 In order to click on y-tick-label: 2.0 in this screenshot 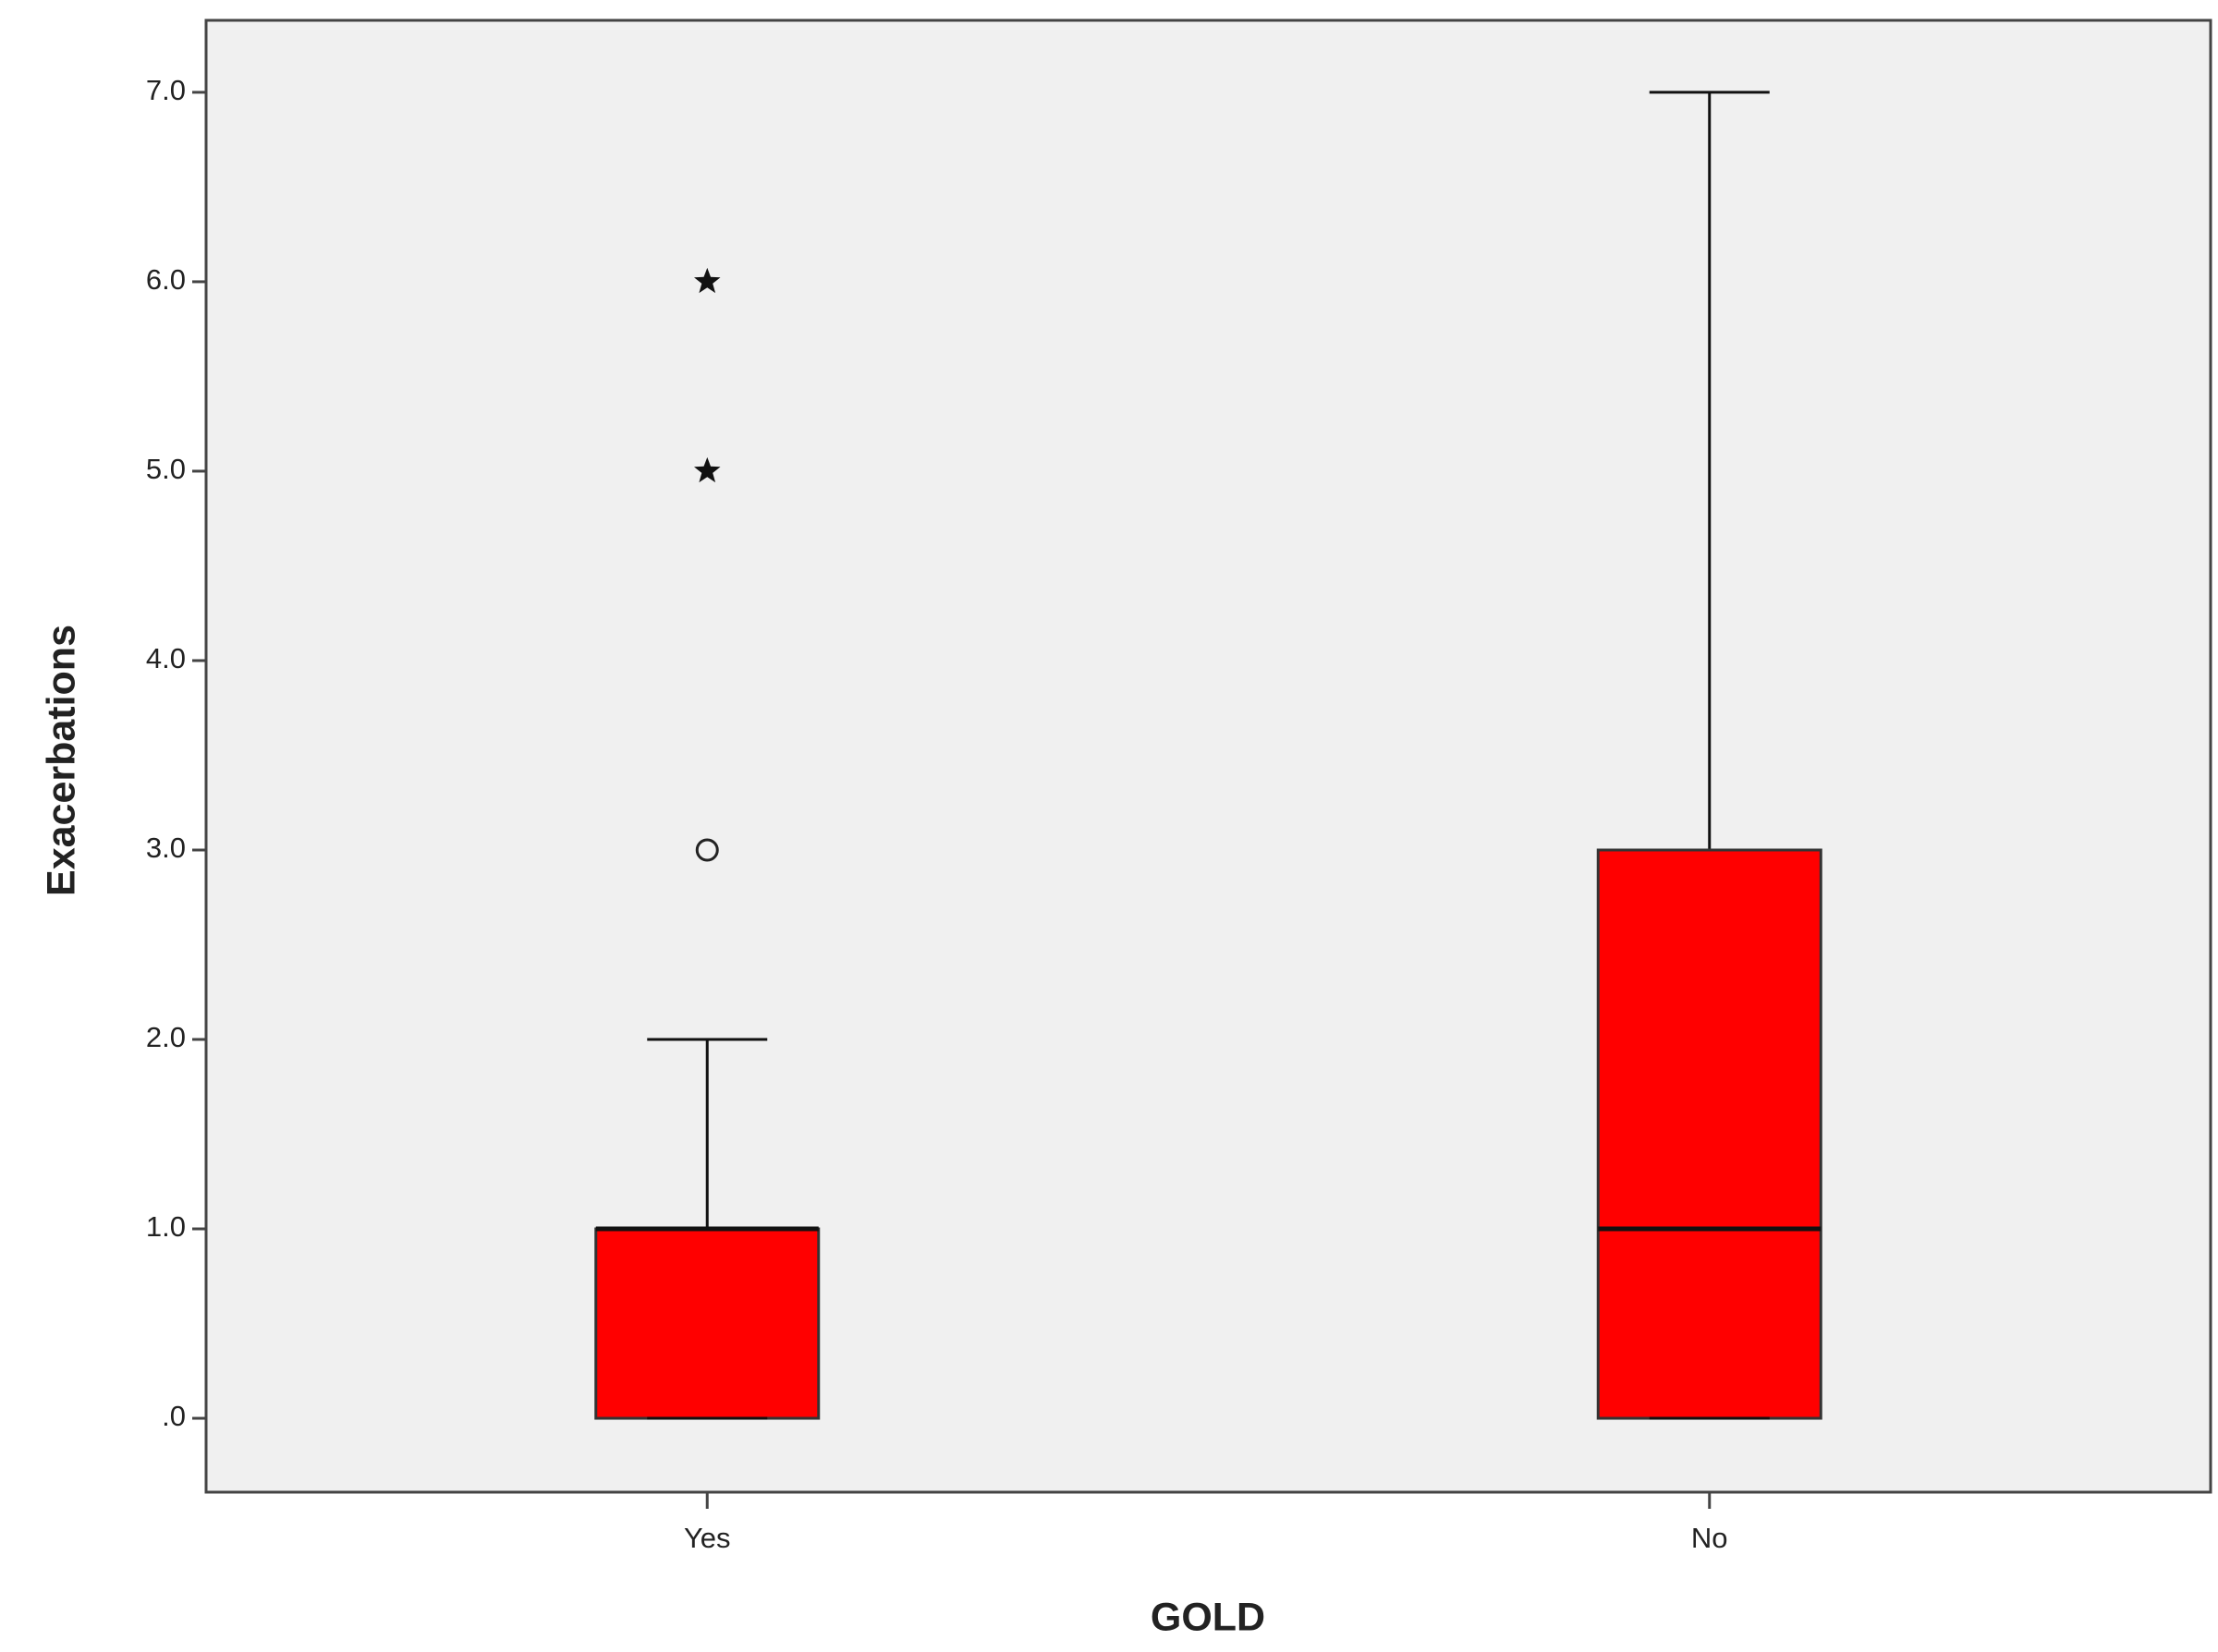, I will do `click(166, 1037)`.